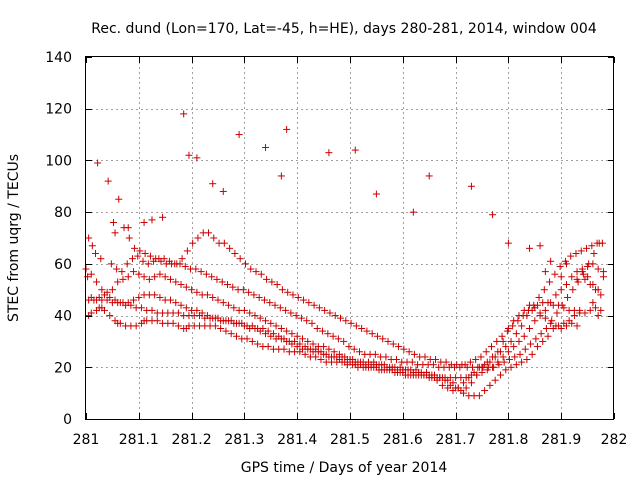 This screenshot has width=640, height=480. Describe the element at coordinates (403, 440) in the screenshot. I see `x-tick-label: 281.6` at that location.